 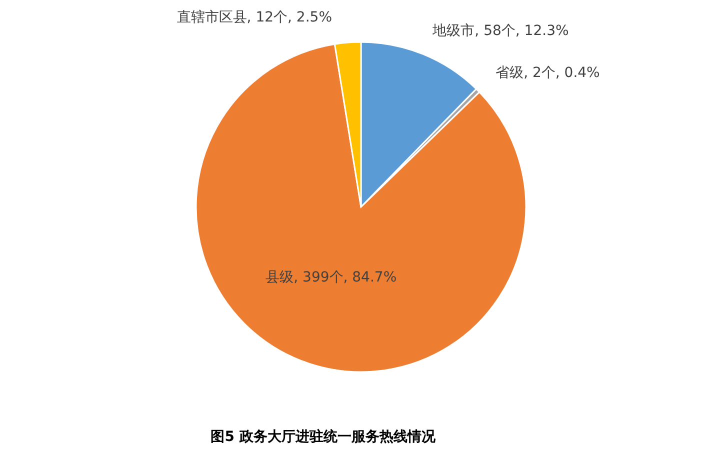 What do you see at coordinates (323, 436) in the screenshot?
I see `text: 图5 政务大厅进驻统一服务热线情况` at bounding box center [323, 436].